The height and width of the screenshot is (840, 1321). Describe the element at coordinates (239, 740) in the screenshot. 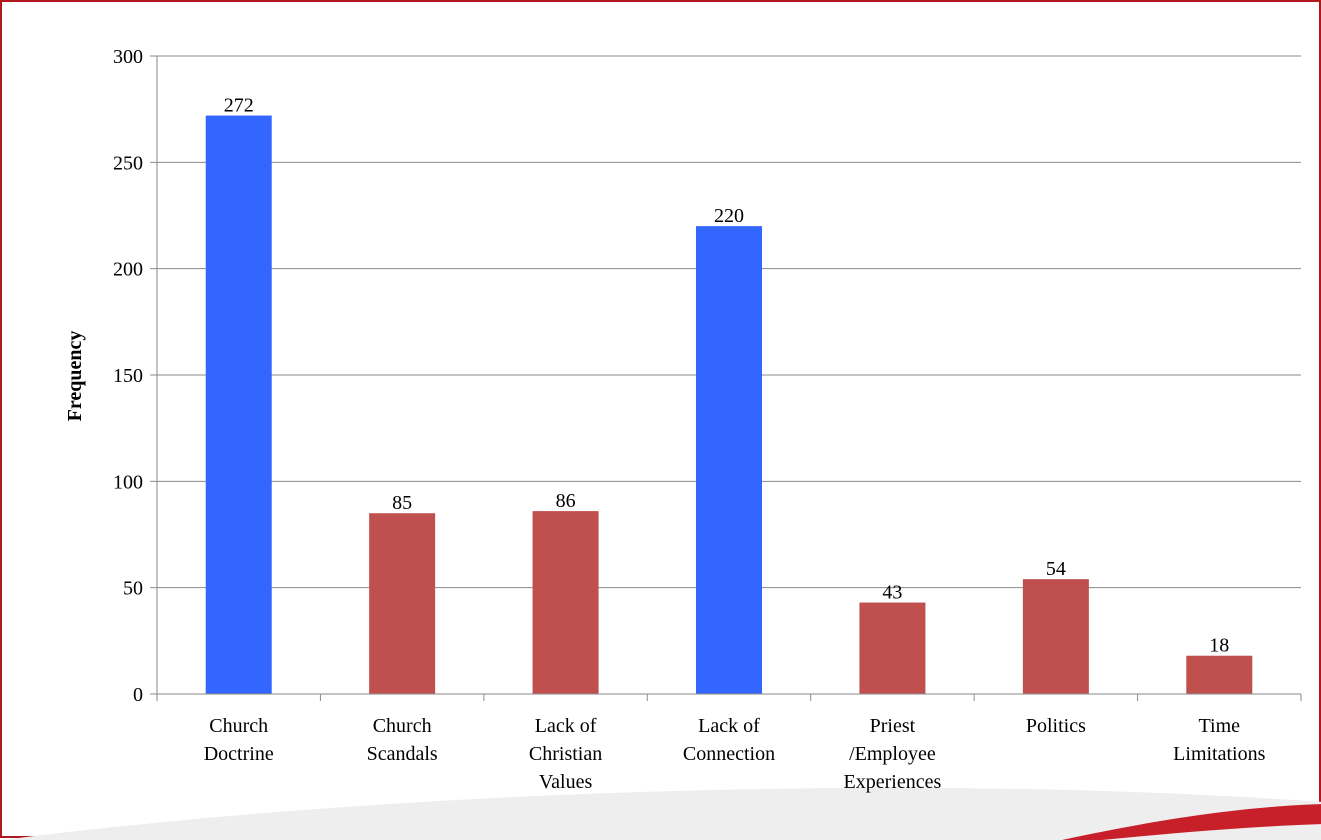

I see `x-tick-label: Church Doctrine` at that location.